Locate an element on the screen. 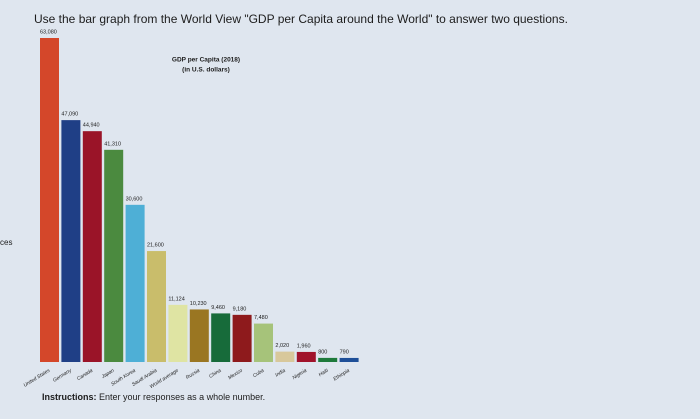 The image size is (700, 419). value-label: 30,600 is located at coordinates (134, 199).